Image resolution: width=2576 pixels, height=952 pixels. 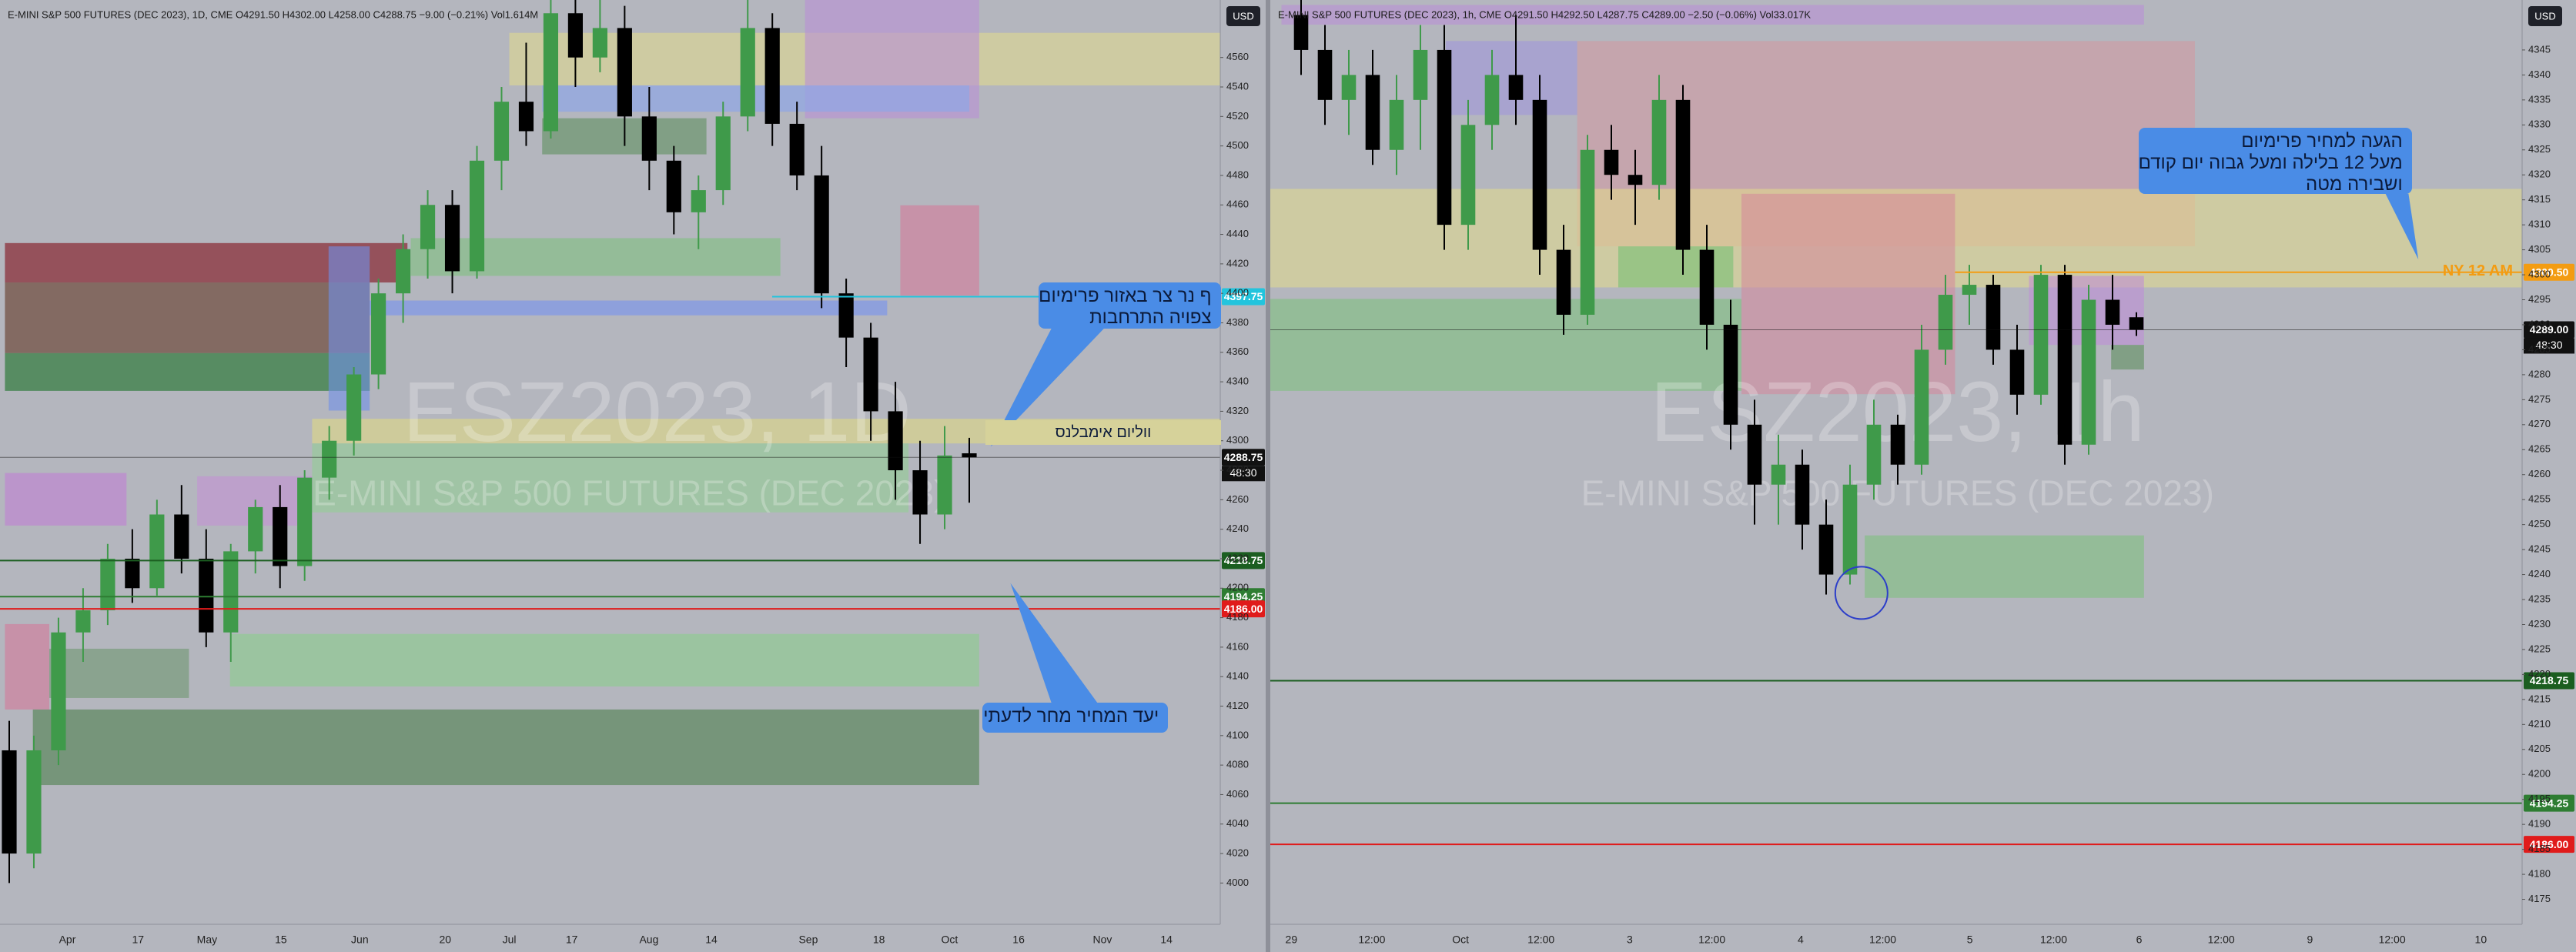 I want to click on countdown: 48:30, so click(x=1242, y=472).